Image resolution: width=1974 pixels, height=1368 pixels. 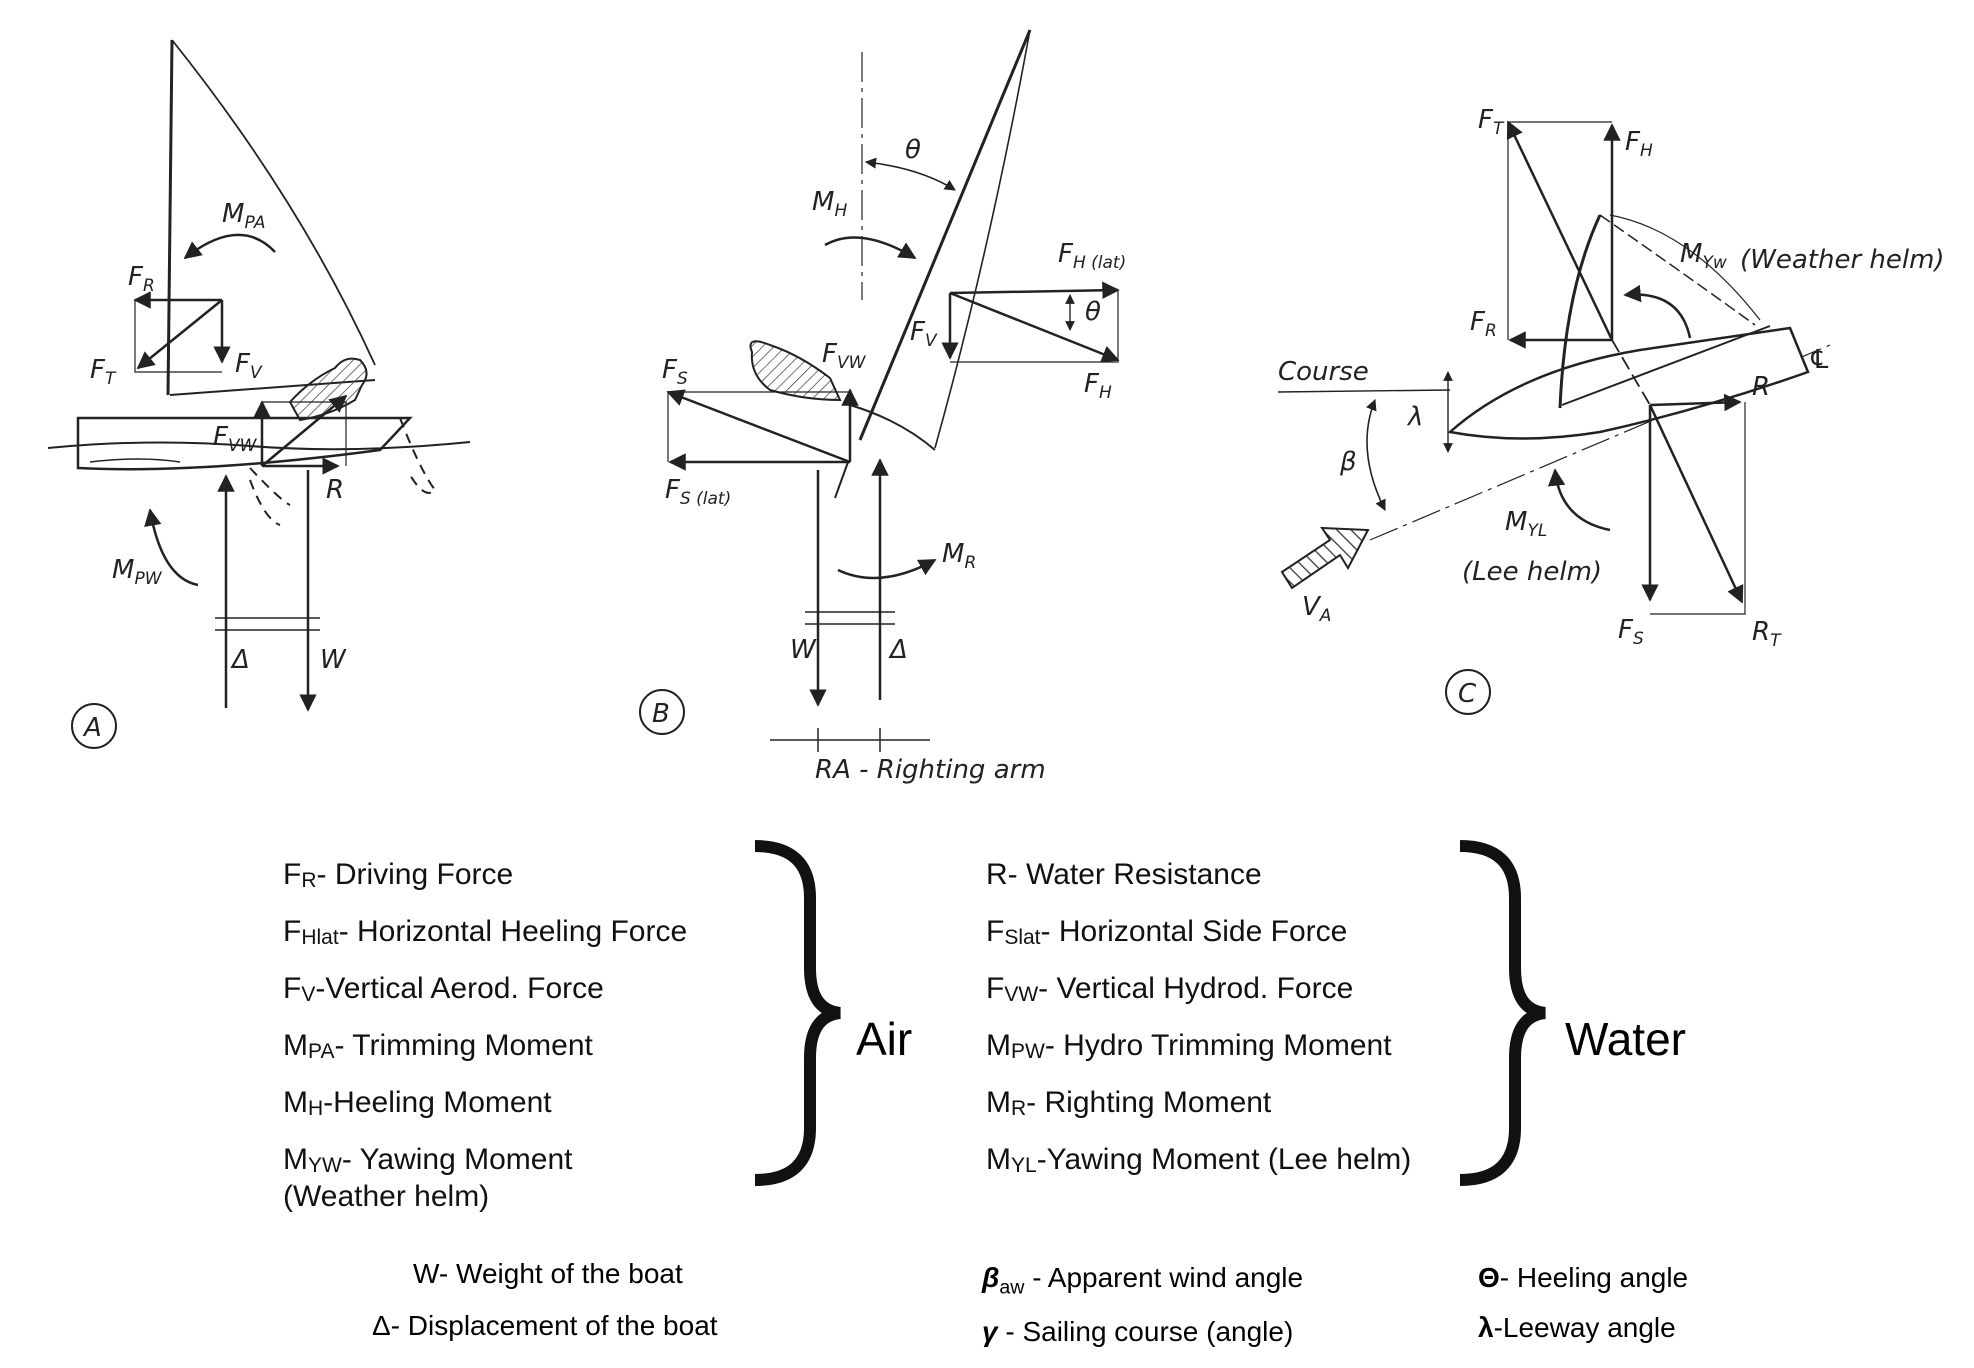 I want to click on panel-a-circle, so click(x=94, y=726).